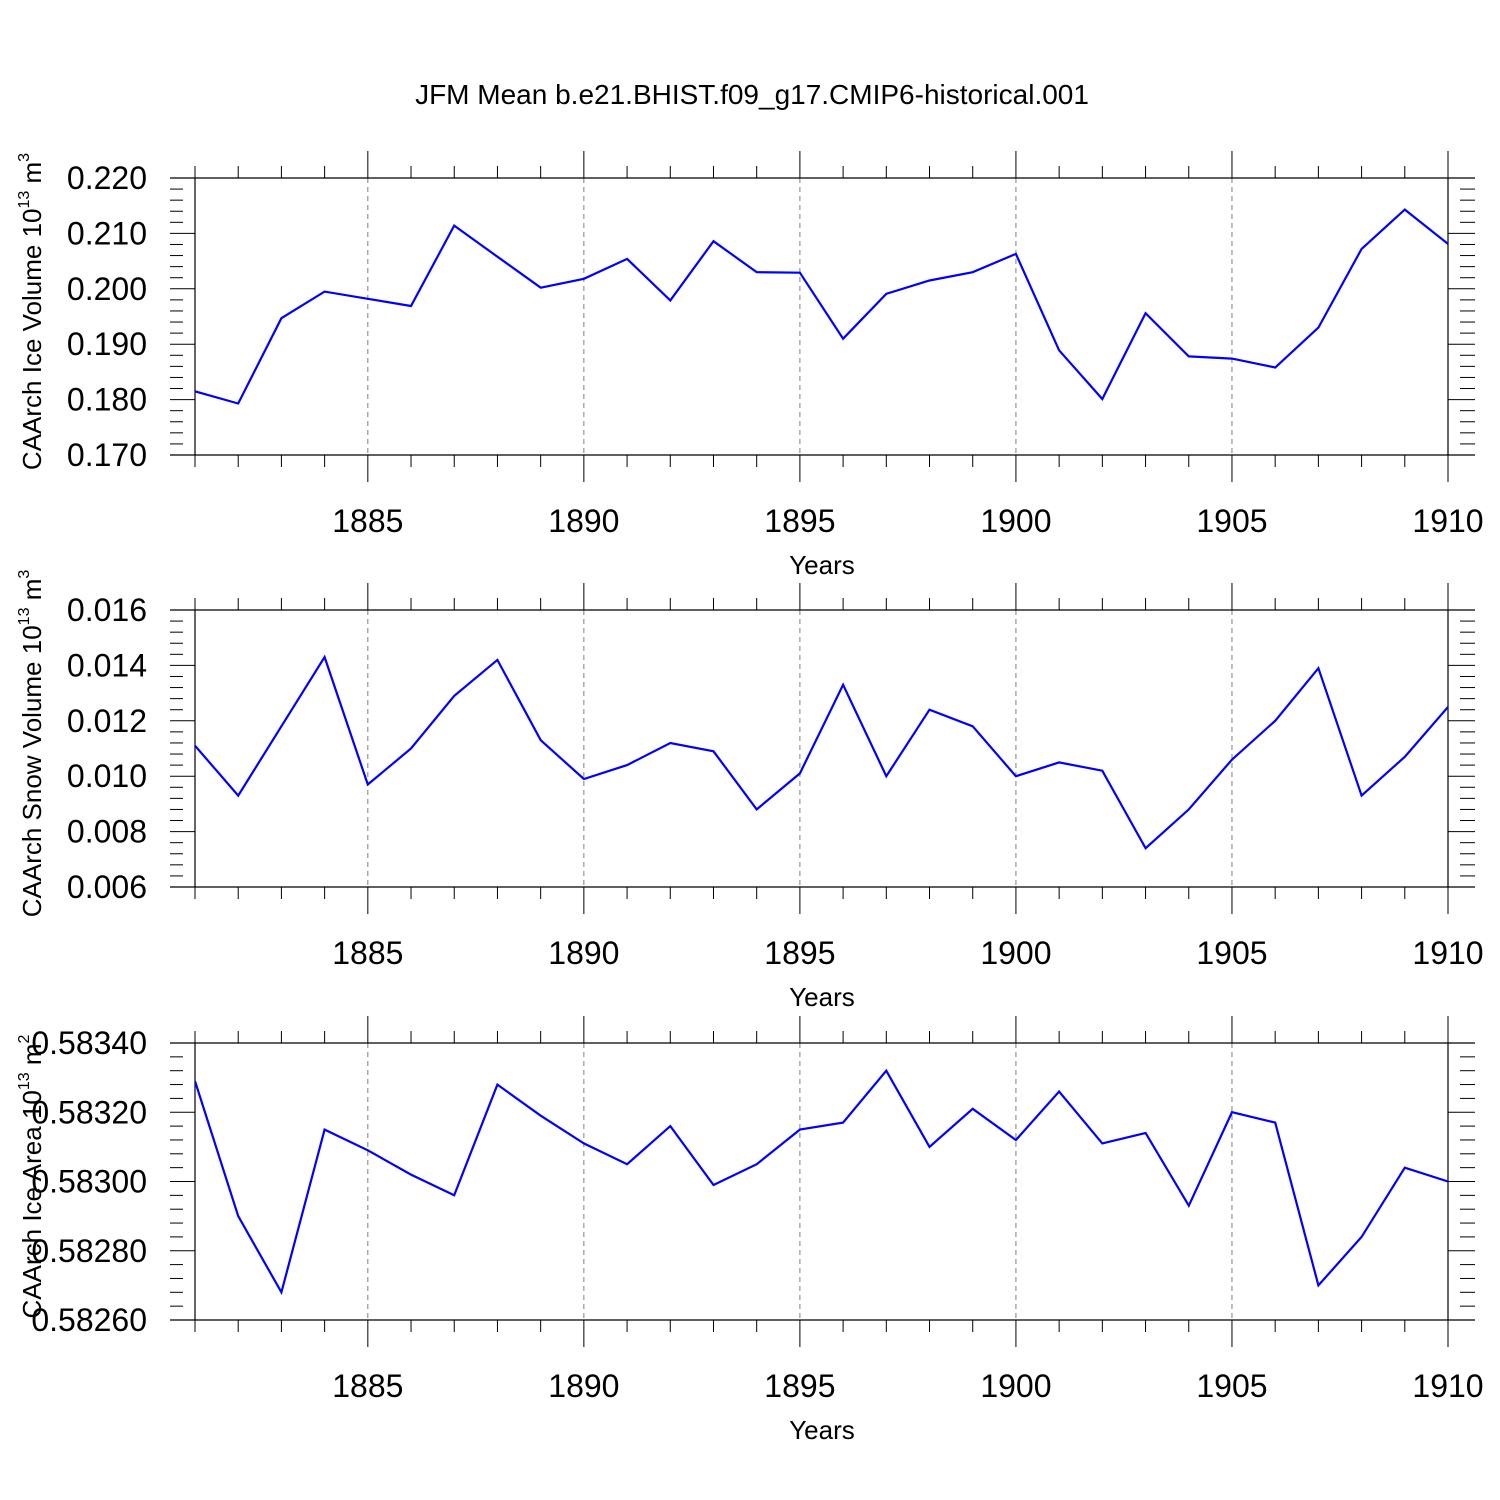 The width and height of the screenshot is (1500, 1500). What do you see at coordinates (107, 887) in the screenshot?
I see `y-tick-label: 0.006` at bounding box center [107, 887].